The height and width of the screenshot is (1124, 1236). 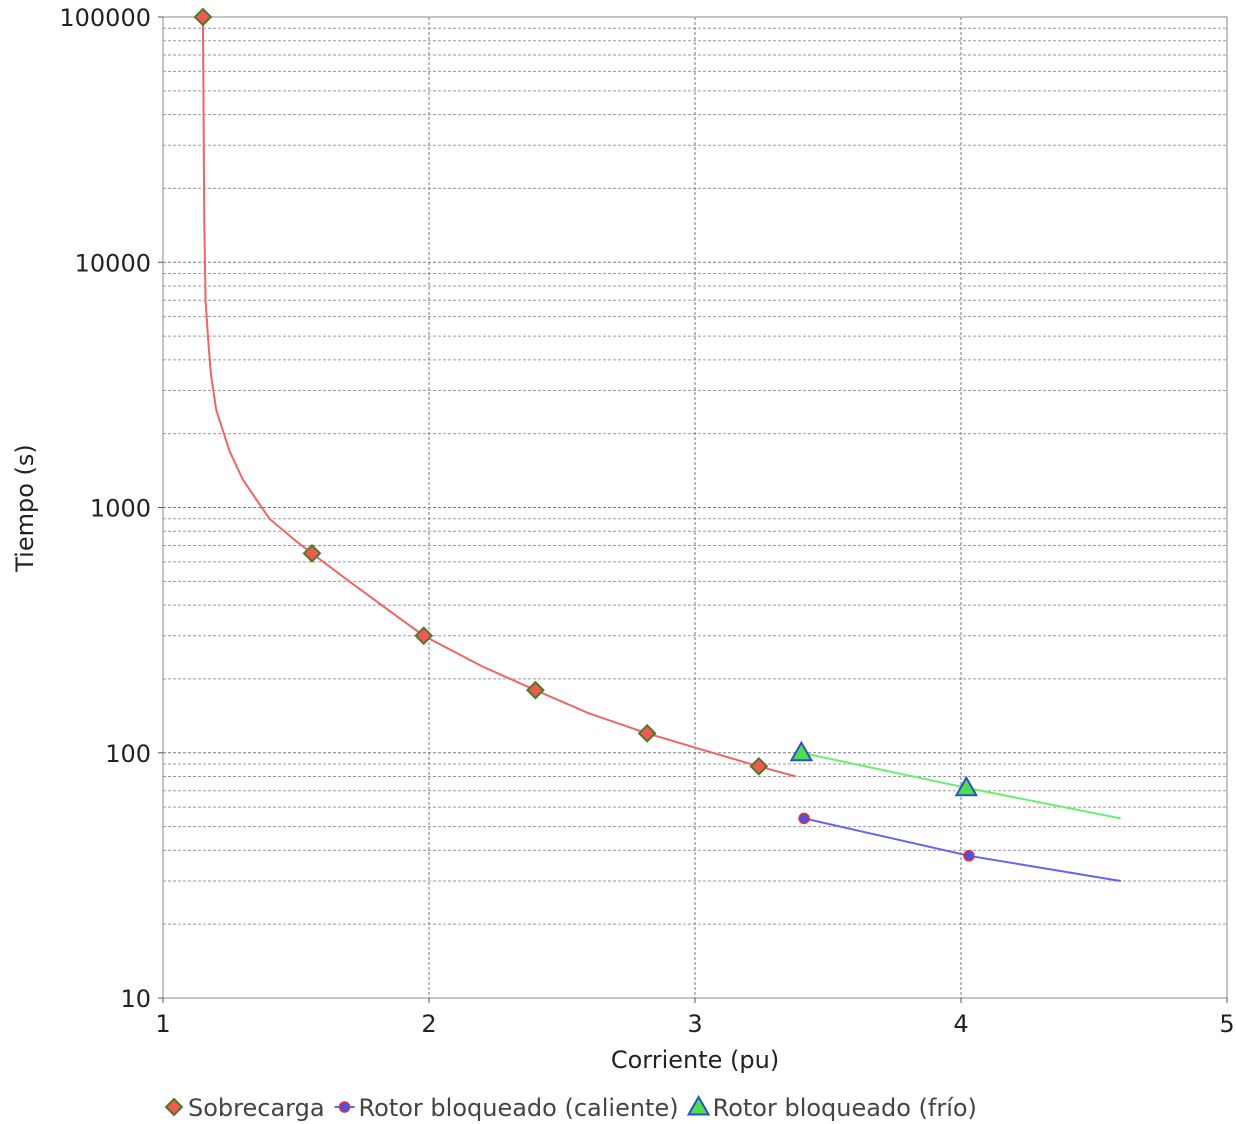 What do you see at coordinates (960, 1024) in the screenshot?
I see `x-tick-label: 4` at bounding box center [960, 1024].